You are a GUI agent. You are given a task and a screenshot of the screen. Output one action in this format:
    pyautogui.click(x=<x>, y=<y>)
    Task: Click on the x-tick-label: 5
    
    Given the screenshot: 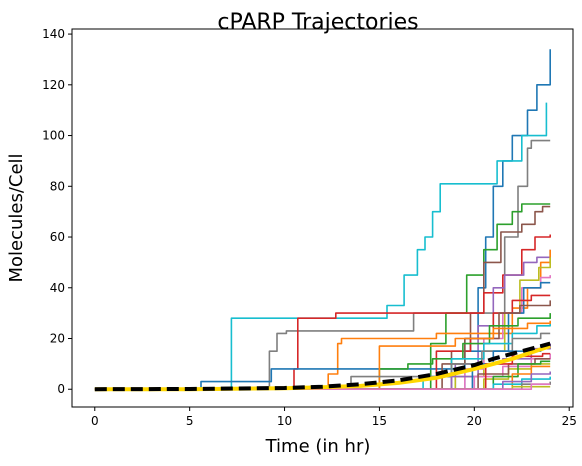 What is the action you would take?
    pyautogui.click(x=190, y=421)
    